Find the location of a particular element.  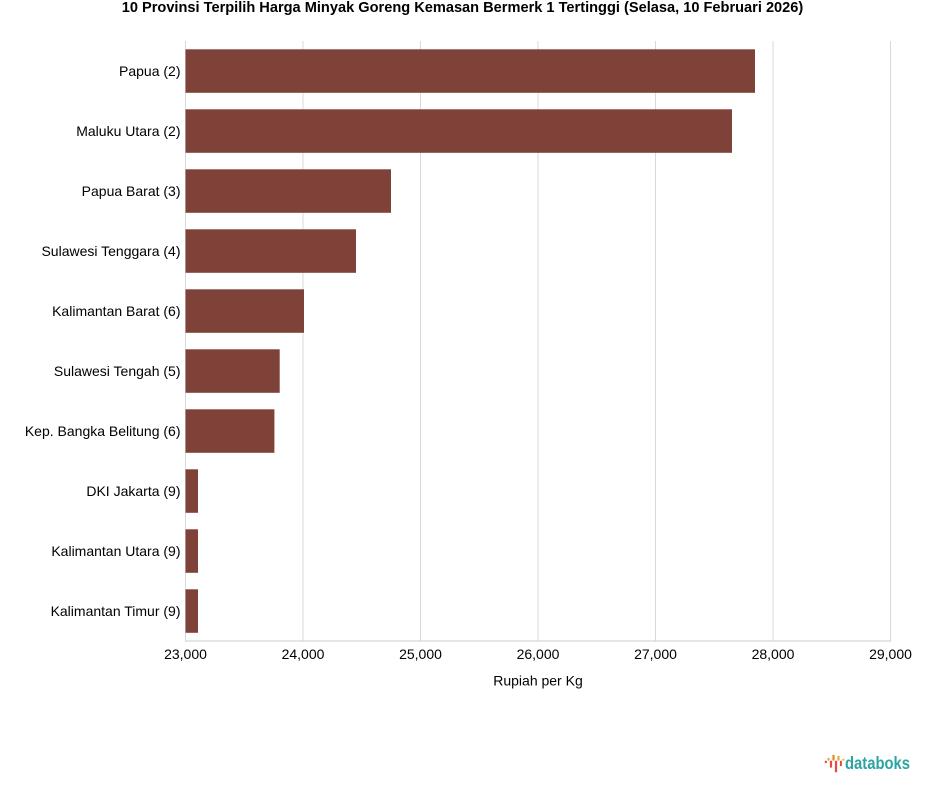

svg-text: Rupiah per Kg is located at coordinates (538, 681).